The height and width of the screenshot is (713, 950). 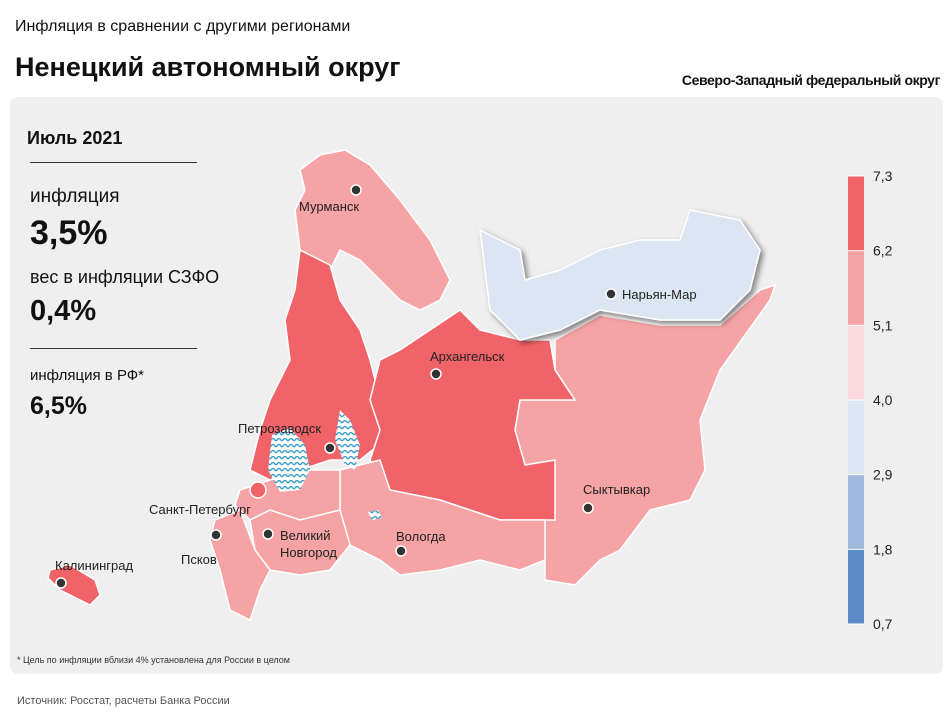 I want to click on source: Источник: Росстат, расчеты Банка России, so click(x=123, y=701).